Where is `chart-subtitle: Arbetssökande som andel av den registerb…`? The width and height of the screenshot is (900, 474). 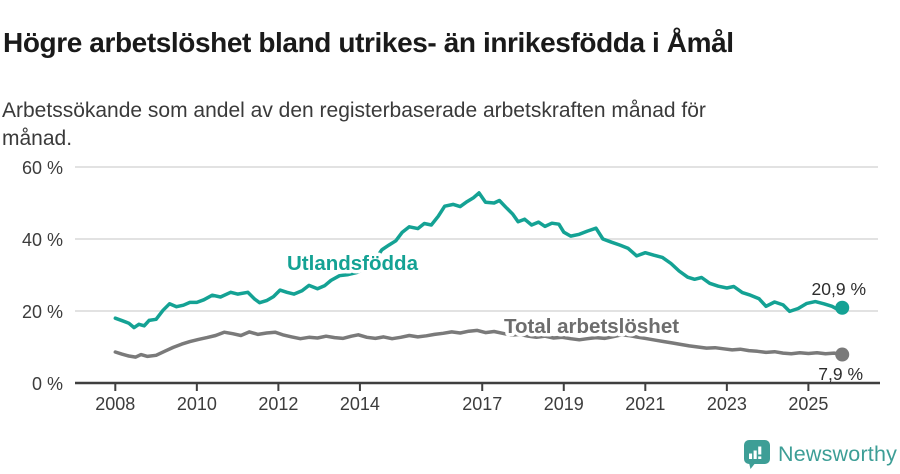
chart-subtitle: Arbetssökande som andel av den registerb… is located at coordinates (354, 124).